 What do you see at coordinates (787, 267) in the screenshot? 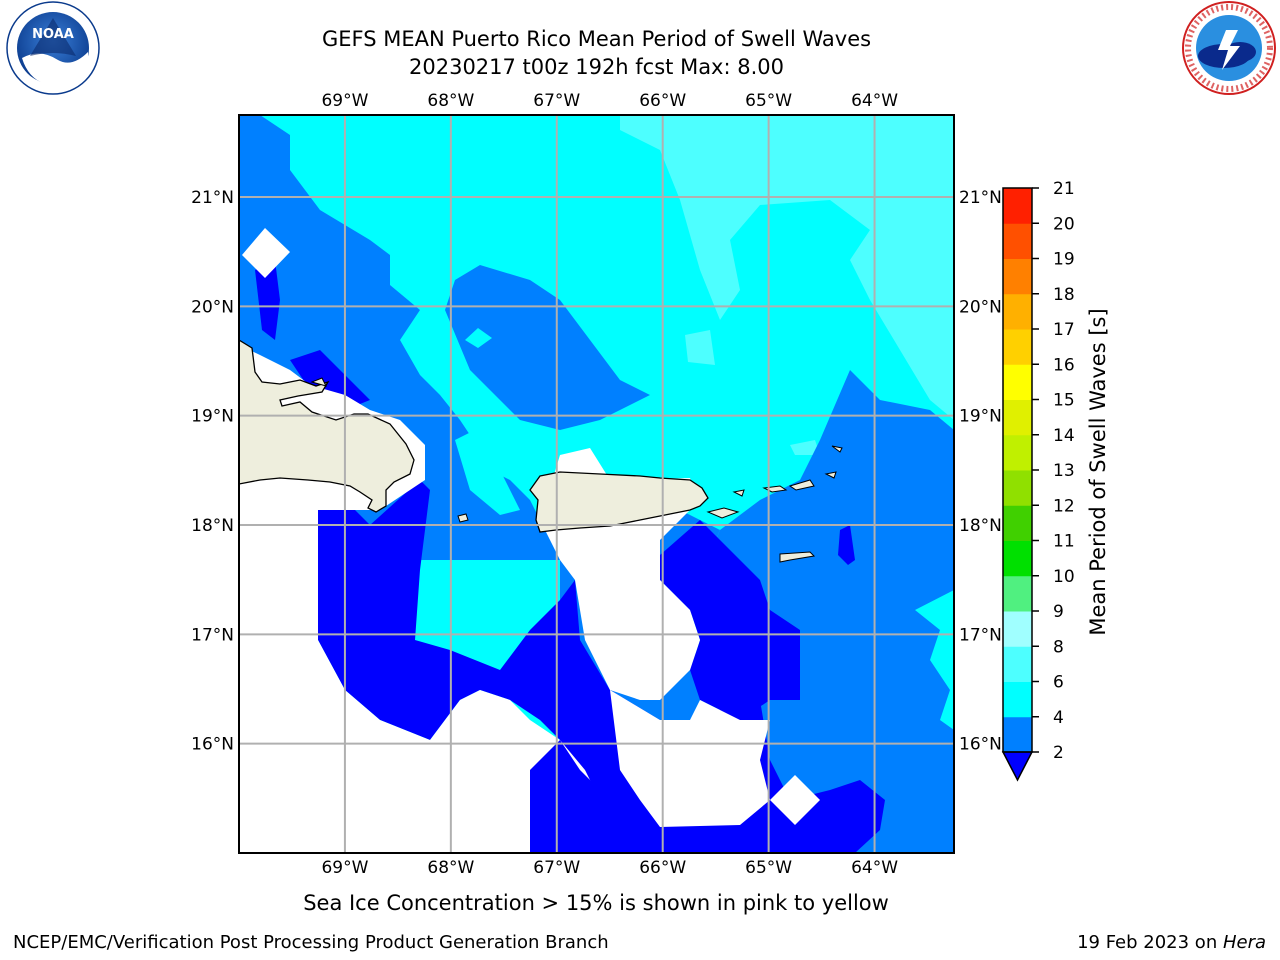
I see `ocean-6-8-region` at bounding box center [787, 267].